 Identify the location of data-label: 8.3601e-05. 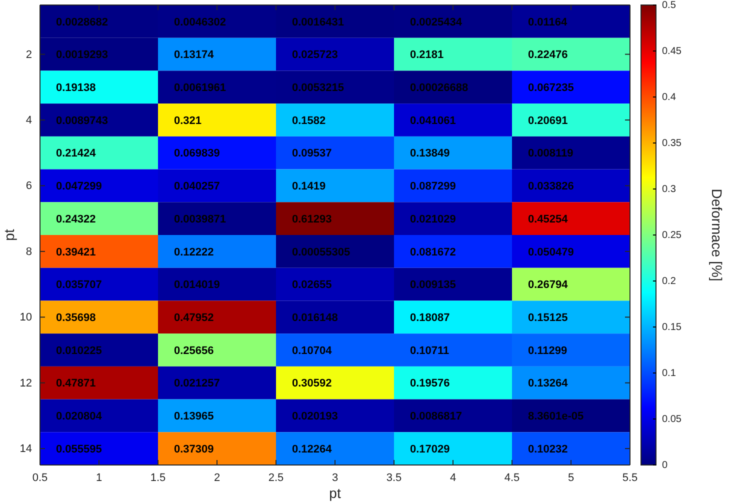
(556, 416).